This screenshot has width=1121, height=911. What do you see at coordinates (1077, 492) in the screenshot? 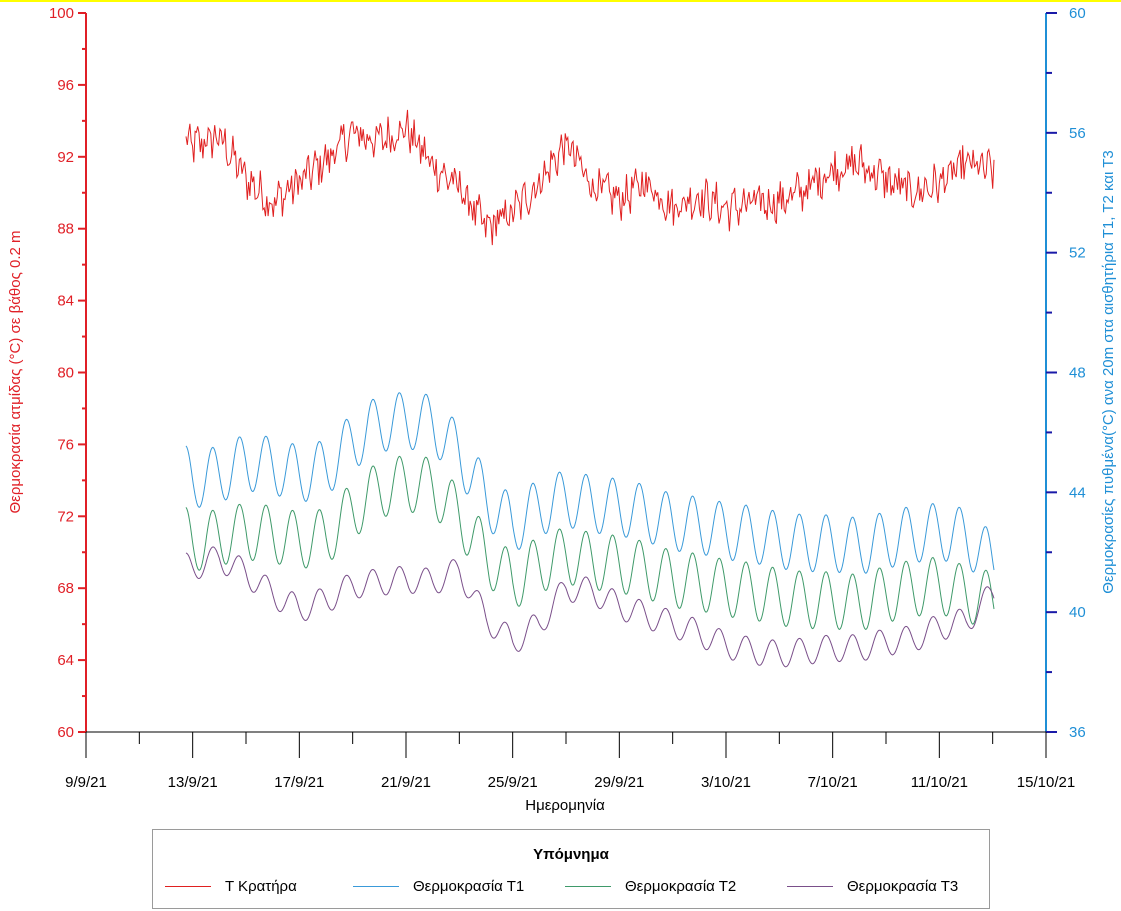
I see `right-tick-label: 44` at bounding box center [1077, 492].